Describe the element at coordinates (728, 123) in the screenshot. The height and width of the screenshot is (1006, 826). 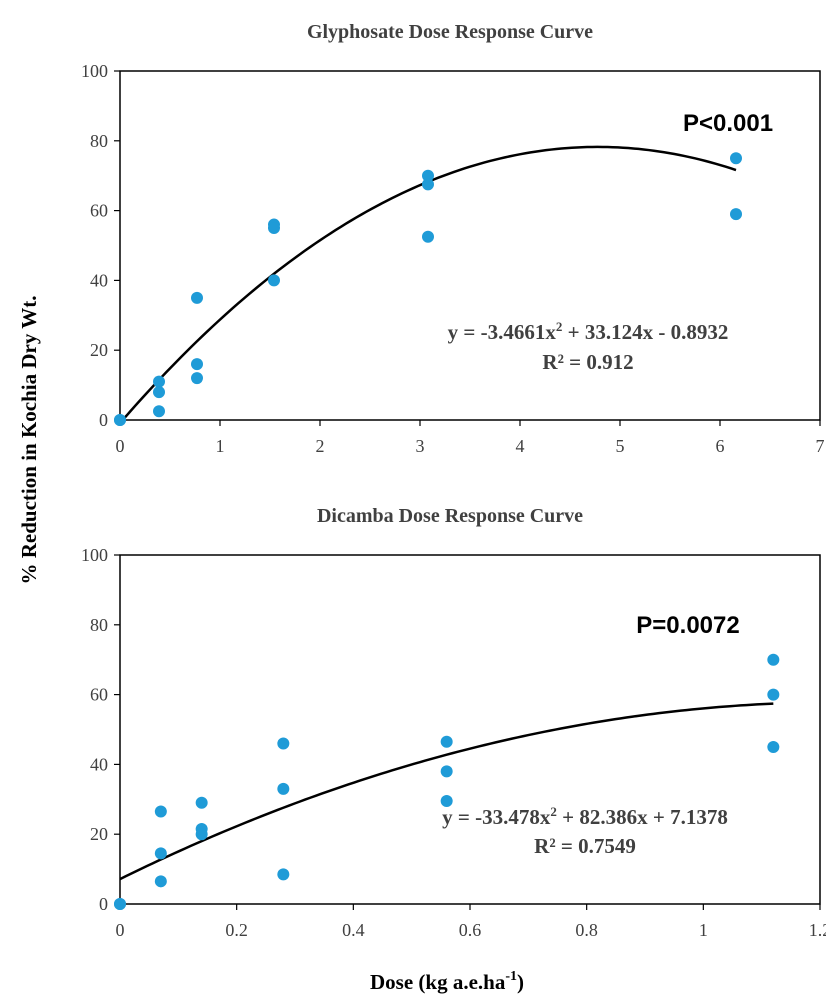
I see `glyphosate-p-value: P<0.001` at that location.